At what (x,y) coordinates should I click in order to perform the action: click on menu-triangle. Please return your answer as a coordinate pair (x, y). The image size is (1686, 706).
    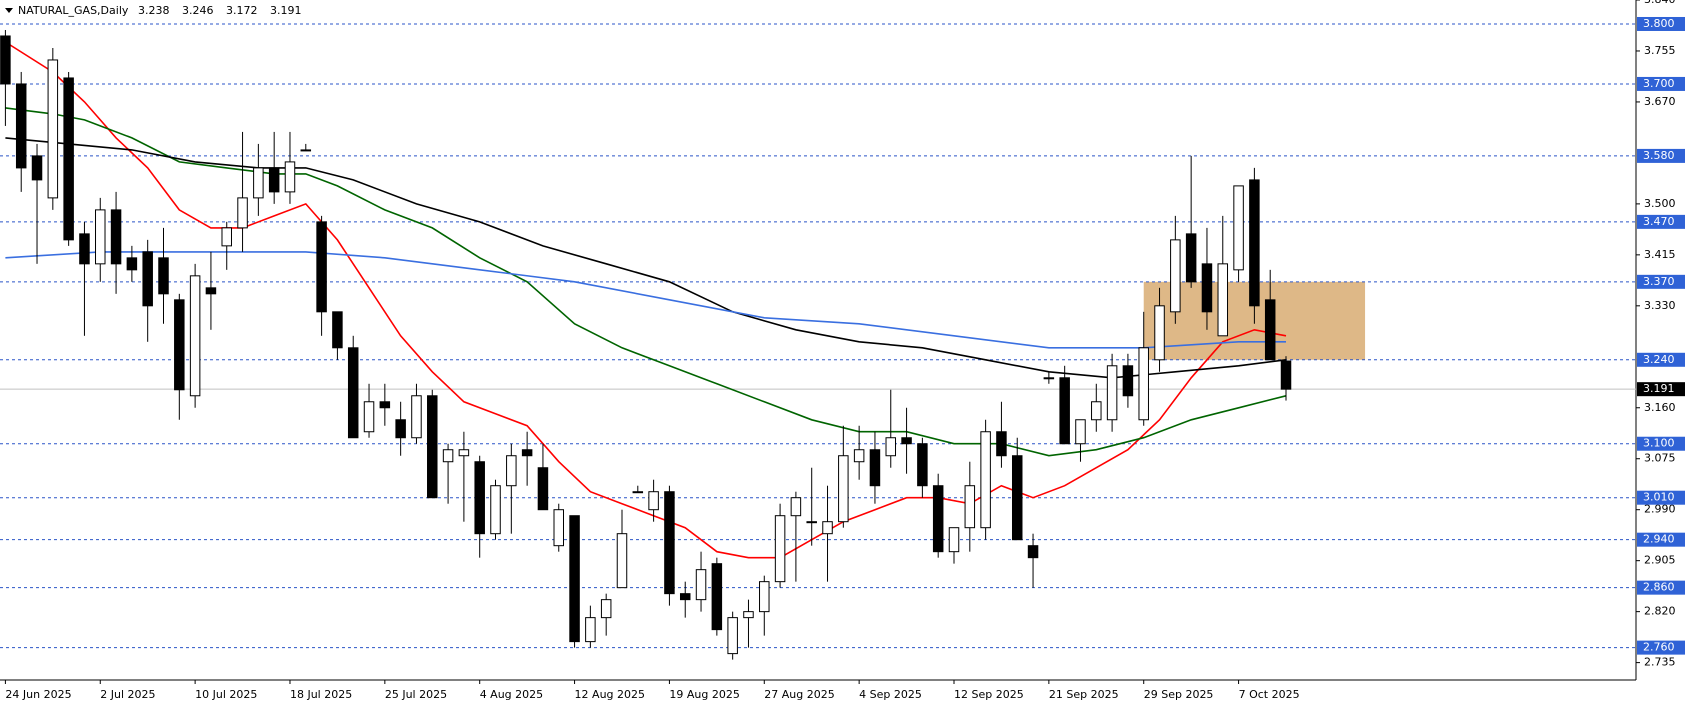
    Looking at the image, I should click on (9, 10).